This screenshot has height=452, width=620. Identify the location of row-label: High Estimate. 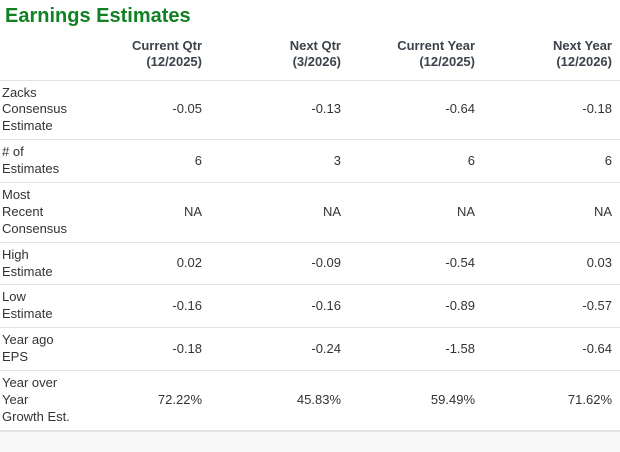
(35, 264).